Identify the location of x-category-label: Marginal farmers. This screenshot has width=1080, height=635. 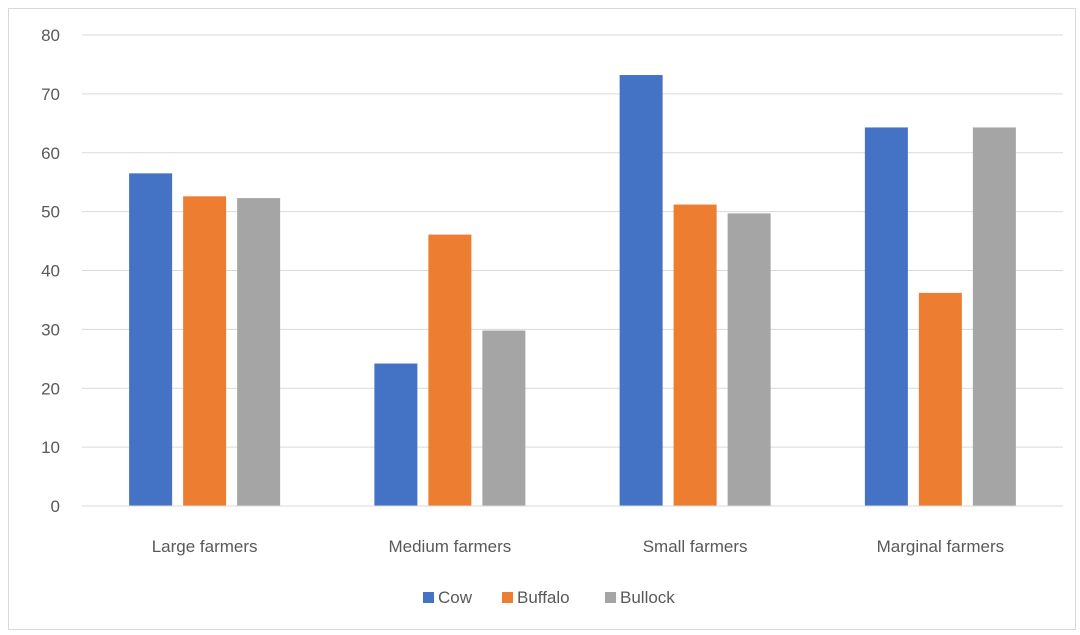
(941, 546).